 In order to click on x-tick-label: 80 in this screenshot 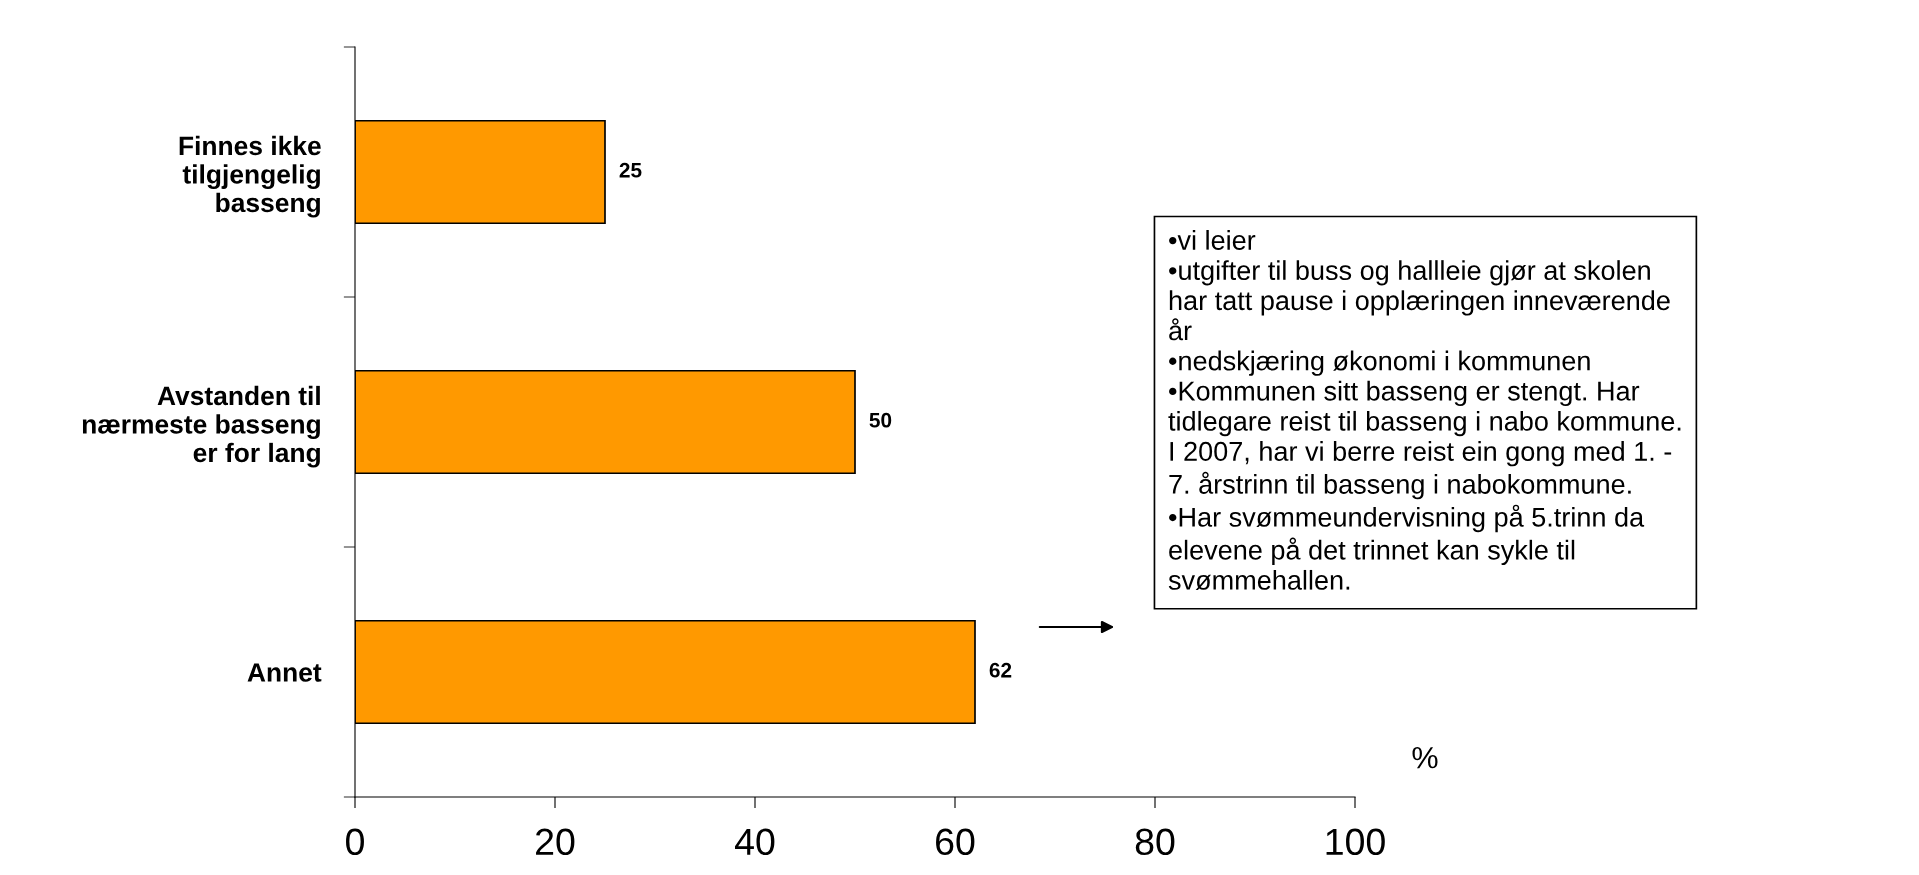, I will do `click(1155, 842)`.